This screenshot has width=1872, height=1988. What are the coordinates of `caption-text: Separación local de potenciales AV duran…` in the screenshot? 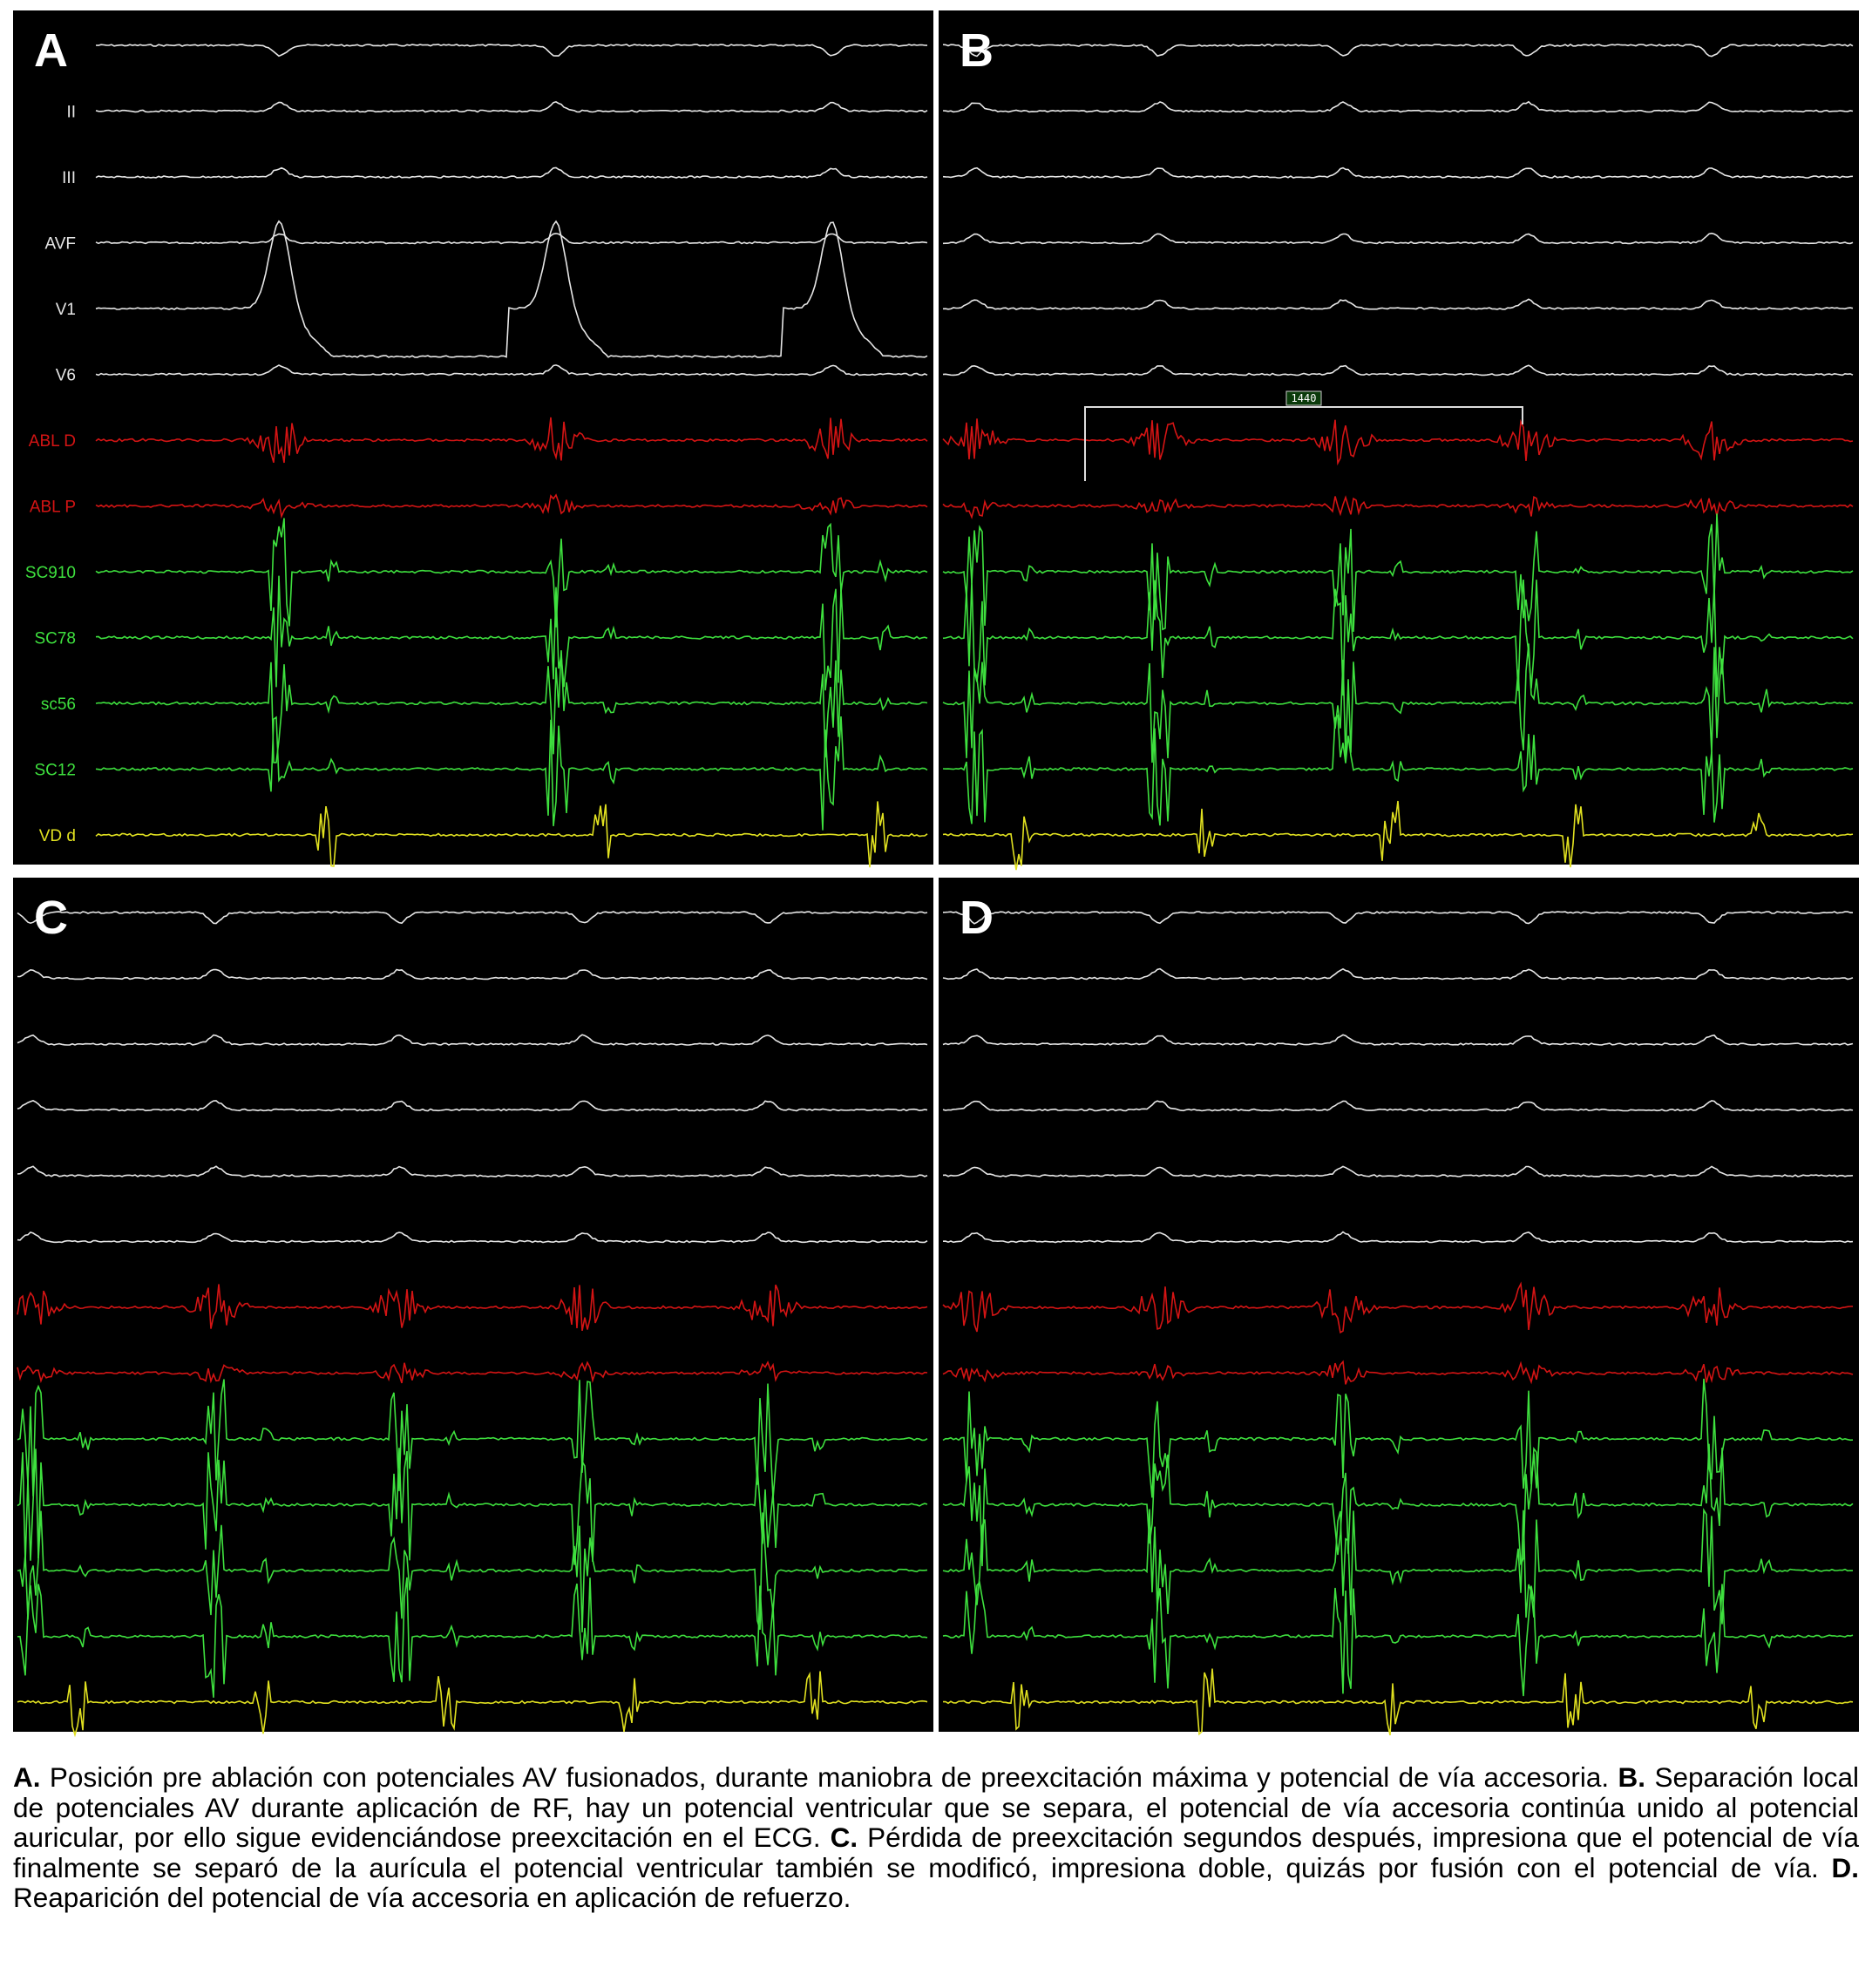 It's located at (936, 1807).